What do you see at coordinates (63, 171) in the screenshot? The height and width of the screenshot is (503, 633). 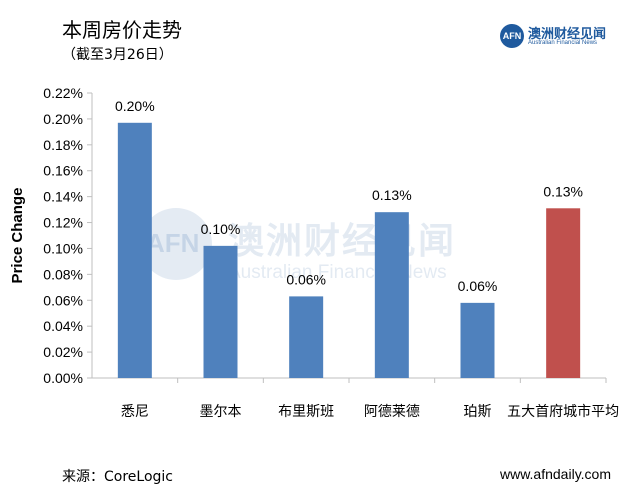 I see `y-tick-label: 0.16%` at bounding box center [63, 171].